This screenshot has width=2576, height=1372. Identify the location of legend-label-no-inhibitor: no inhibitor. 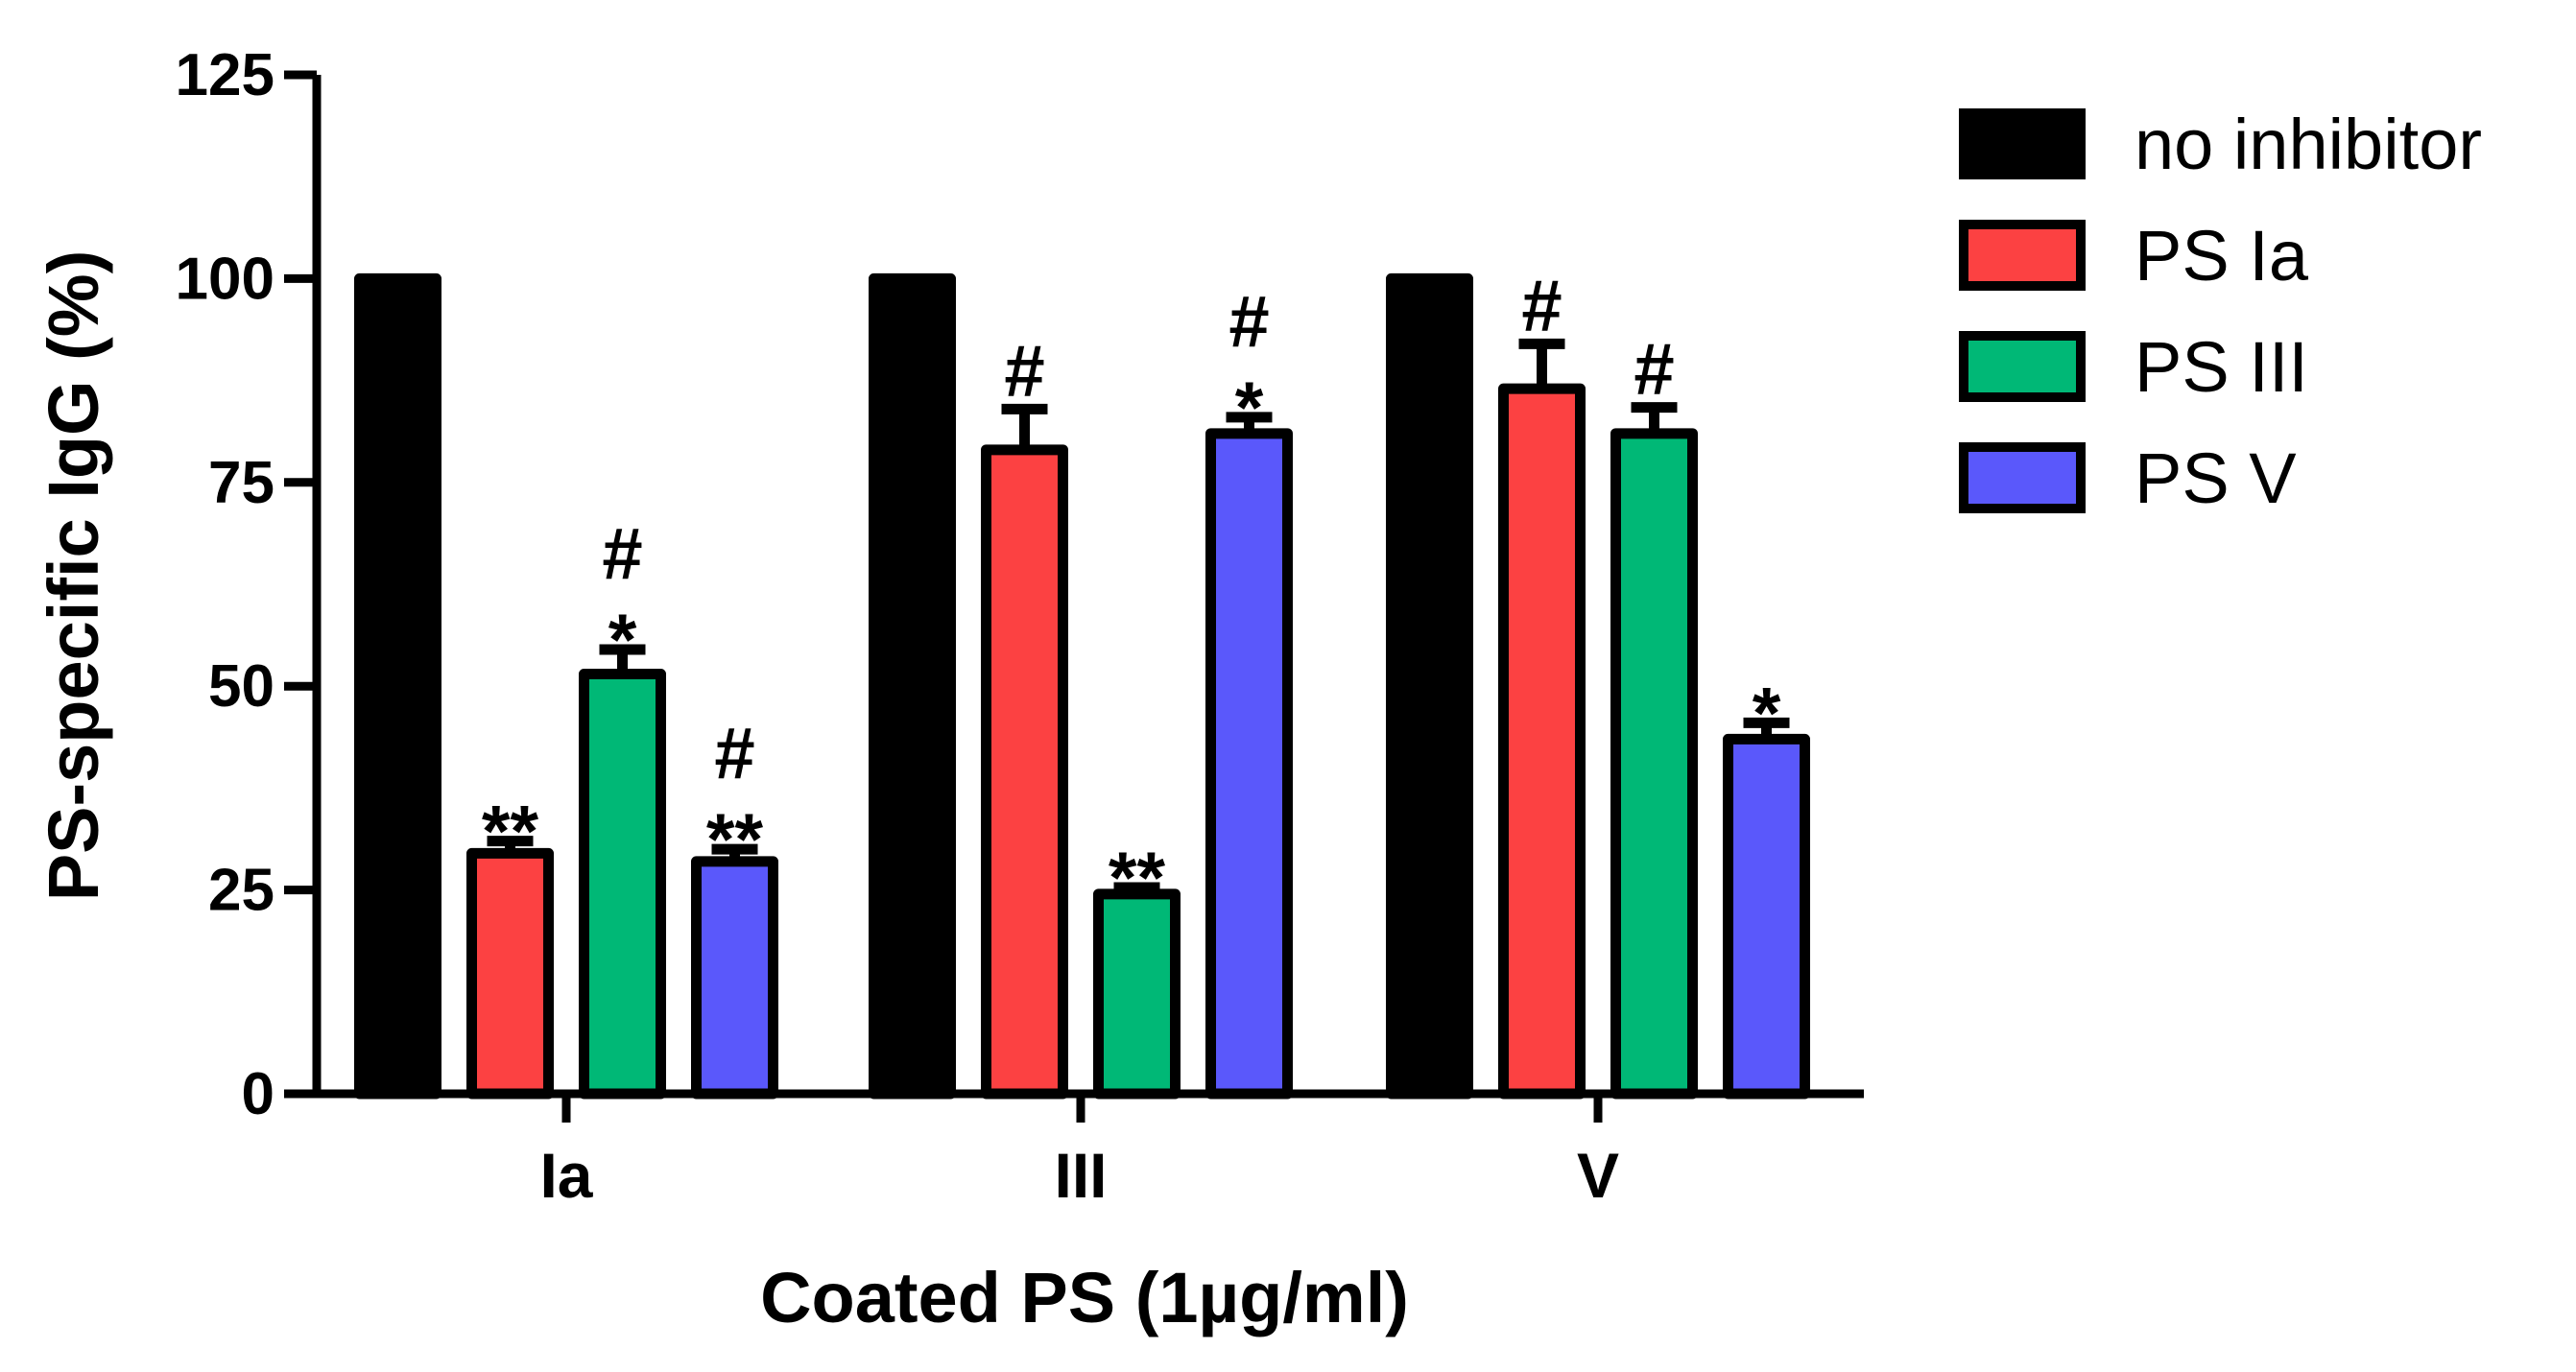
(2308, 144).